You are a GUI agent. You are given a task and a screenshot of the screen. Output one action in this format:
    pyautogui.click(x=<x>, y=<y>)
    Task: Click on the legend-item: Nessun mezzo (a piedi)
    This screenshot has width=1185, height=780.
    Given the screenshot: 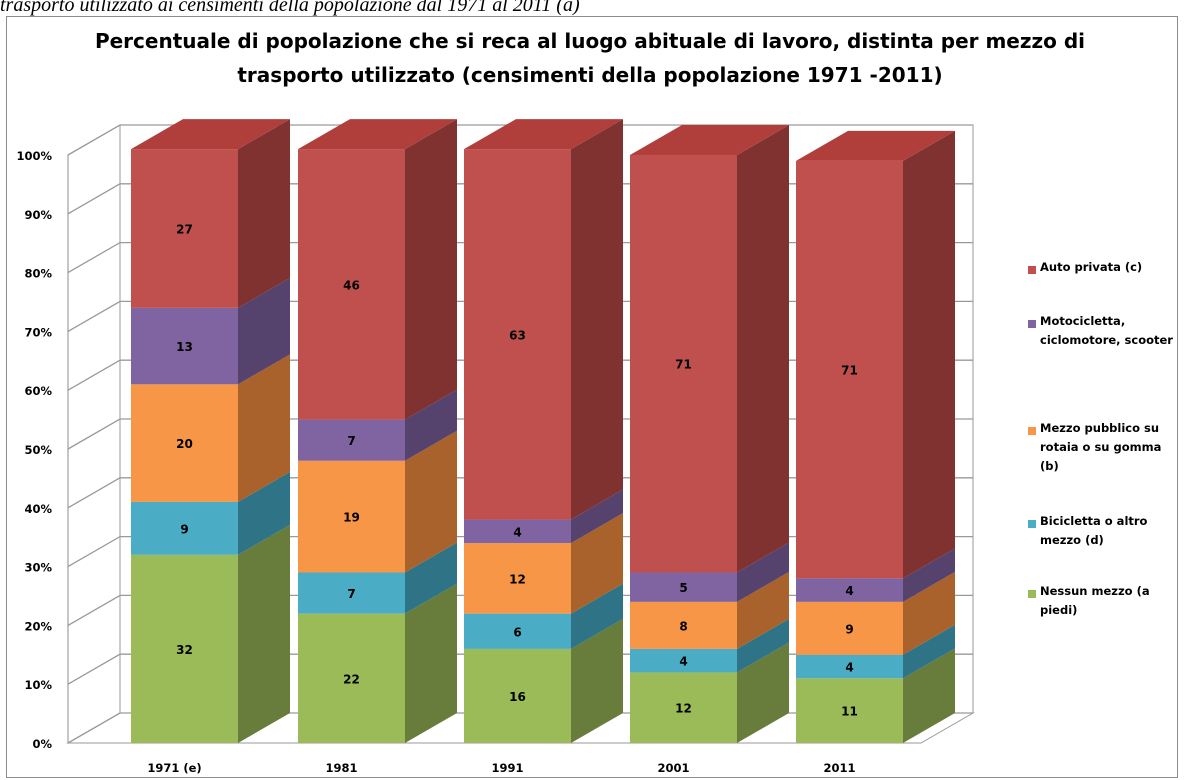 What is the action you would take?
    pyautogui.click(x=1105, y=602)
    